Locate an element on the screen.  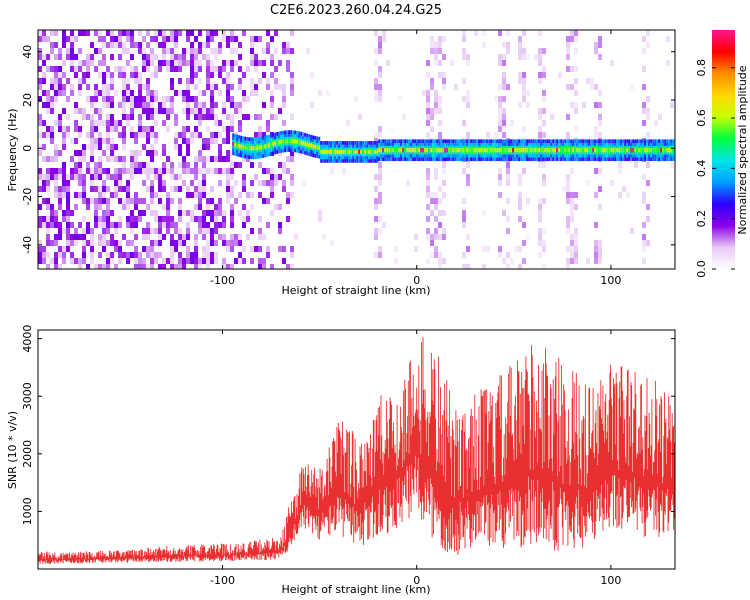
x-tick-label: -100 is located at coordinates (222, 280).